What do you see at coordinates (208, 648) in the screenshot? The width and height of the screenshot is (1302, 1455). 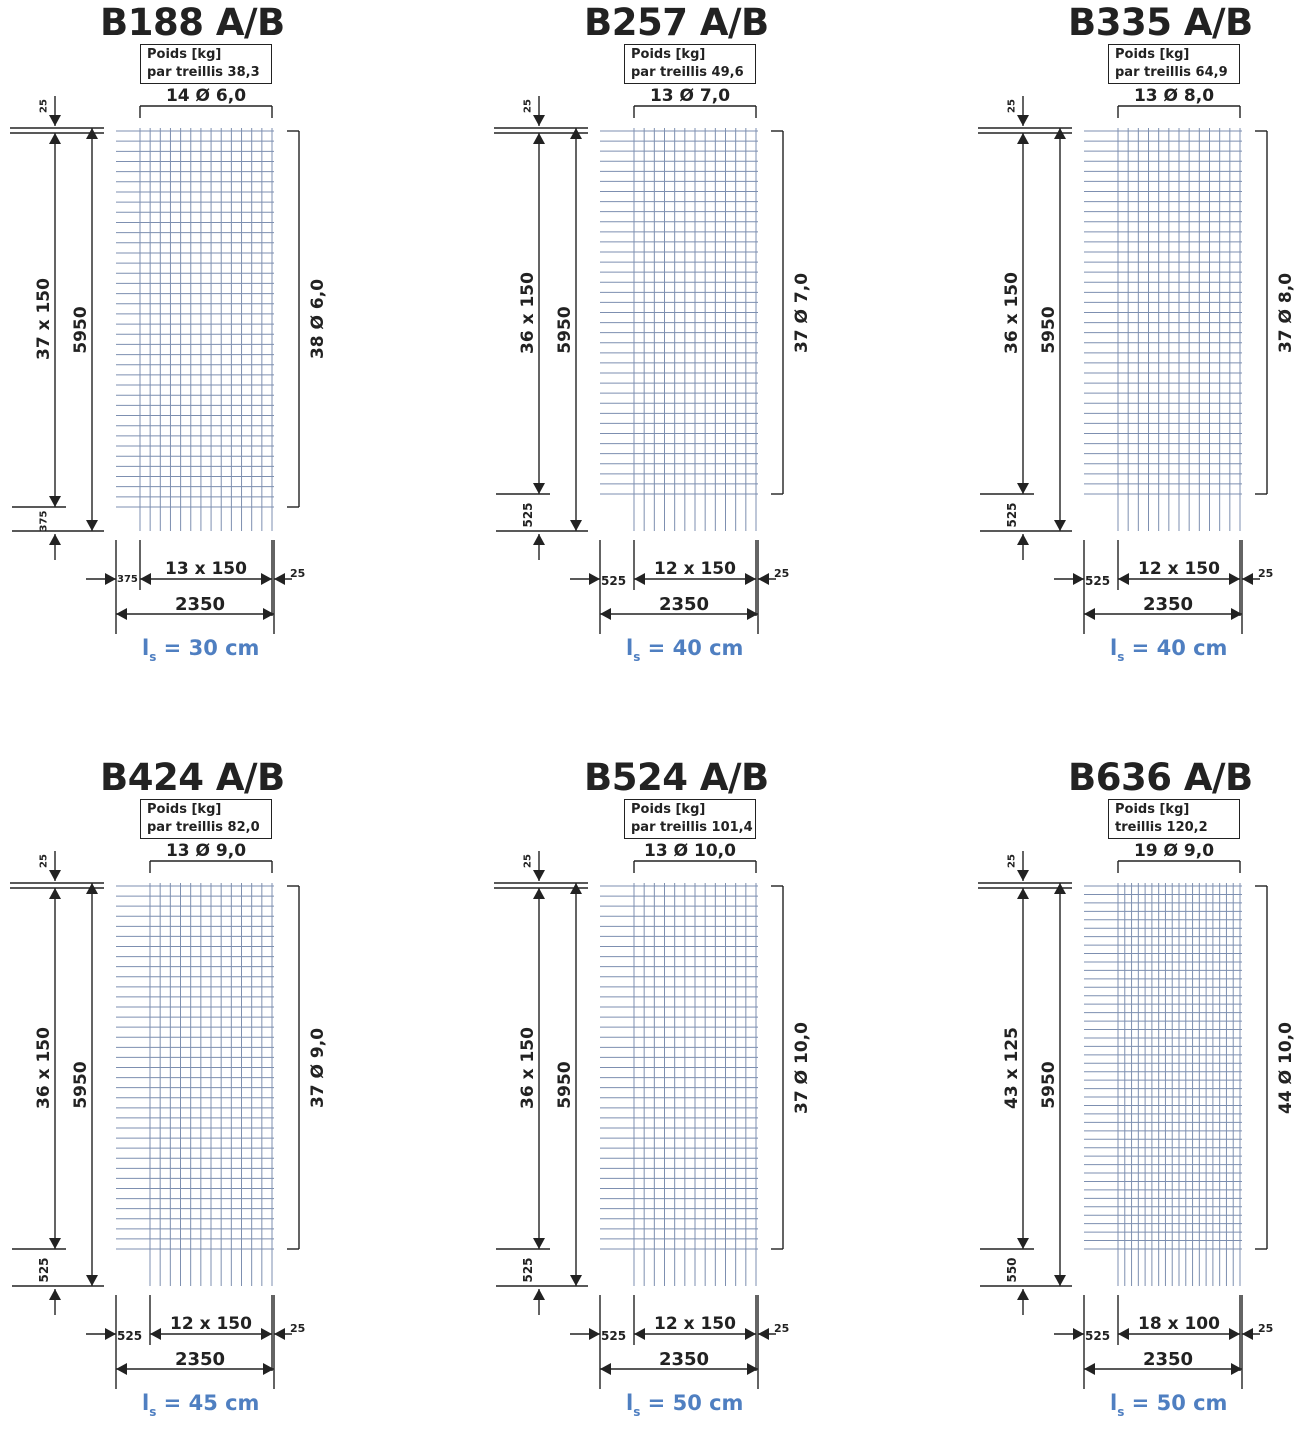 I see `lap-value: = 30 cm` at bounding box center [208, 648].